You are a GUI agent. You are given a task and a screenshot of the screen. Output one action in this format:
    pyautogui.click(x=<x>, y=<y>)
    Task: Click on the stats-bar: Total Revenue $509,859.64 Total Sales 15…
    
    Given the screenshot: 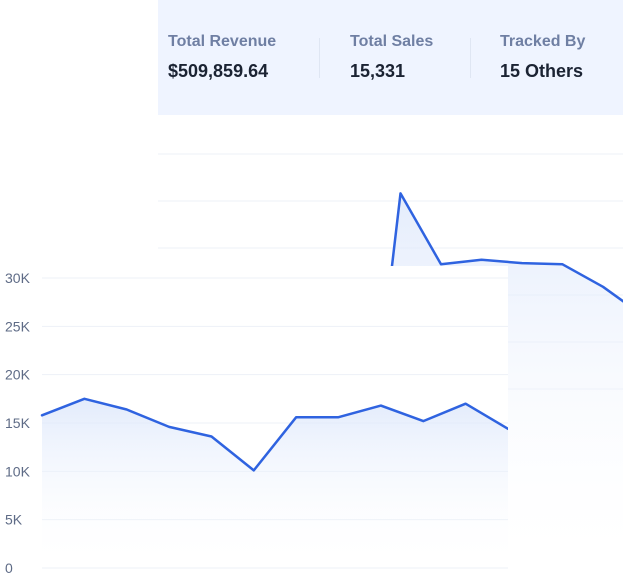 What is the action you would take?
    pyautogui.click(x=390, y=57)
    